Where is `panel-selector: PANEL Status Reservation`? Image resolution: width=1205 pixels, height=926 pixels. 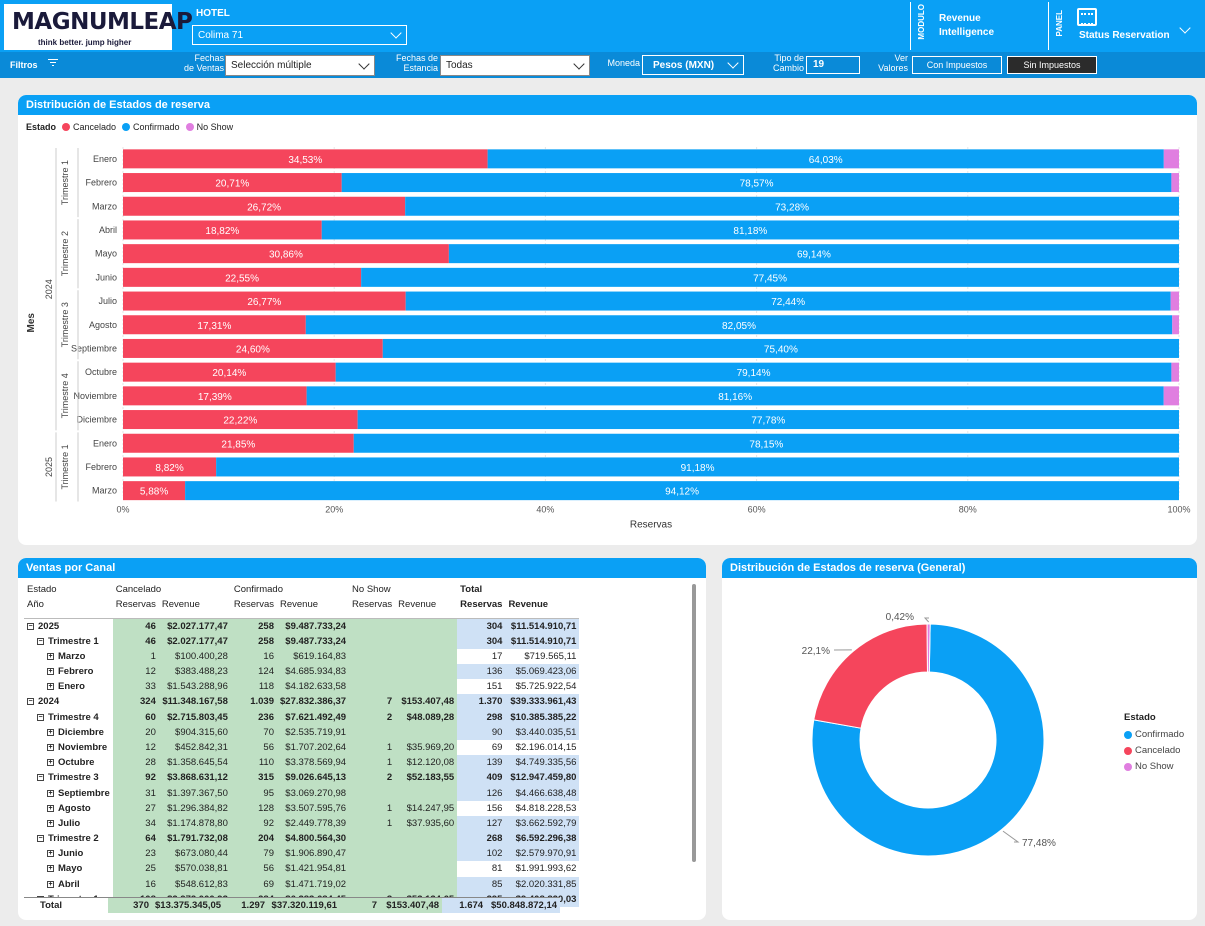 panel-selector: PANEL Status Reservation is located at coordinates (1125, 26).